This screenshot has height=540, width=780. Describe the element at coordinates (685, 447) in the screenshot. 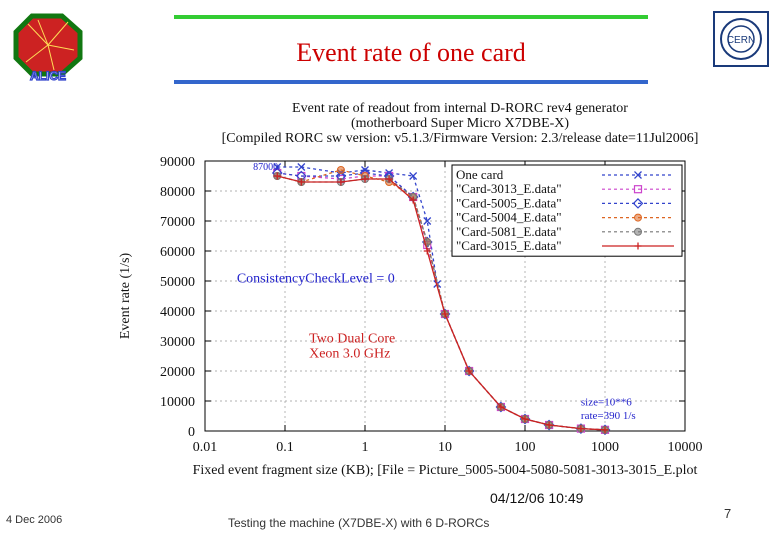

I see `x-tick-label: 10000` at that location.